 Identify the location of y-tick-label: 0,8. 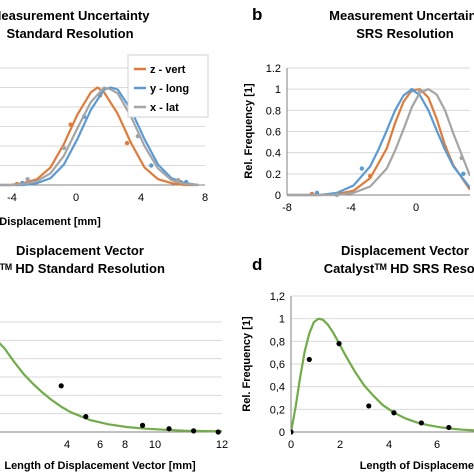
(277, 342).